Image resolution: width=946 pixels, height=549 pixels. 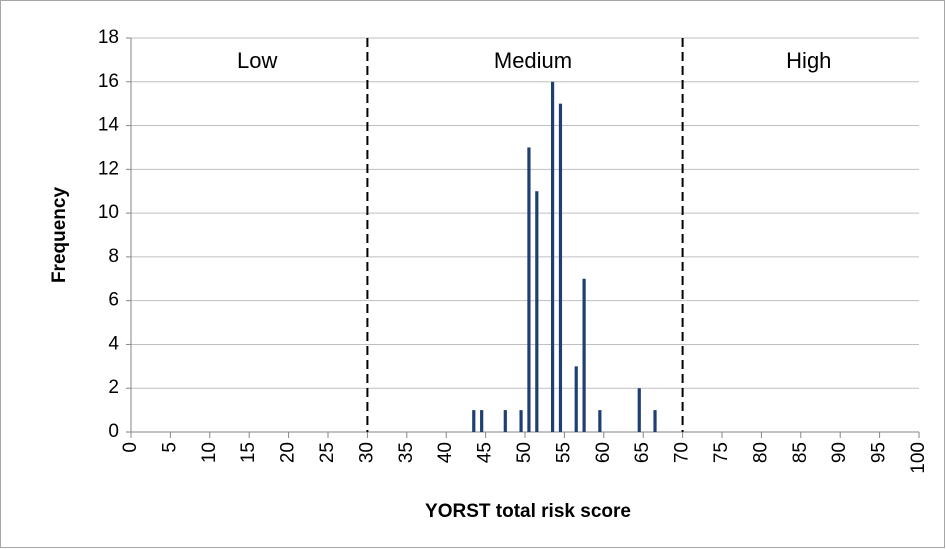 What do you see at coordinates (169, 447) in the screenshot?
I see `x-tick-label: 5` at bounding box center [169, 447].